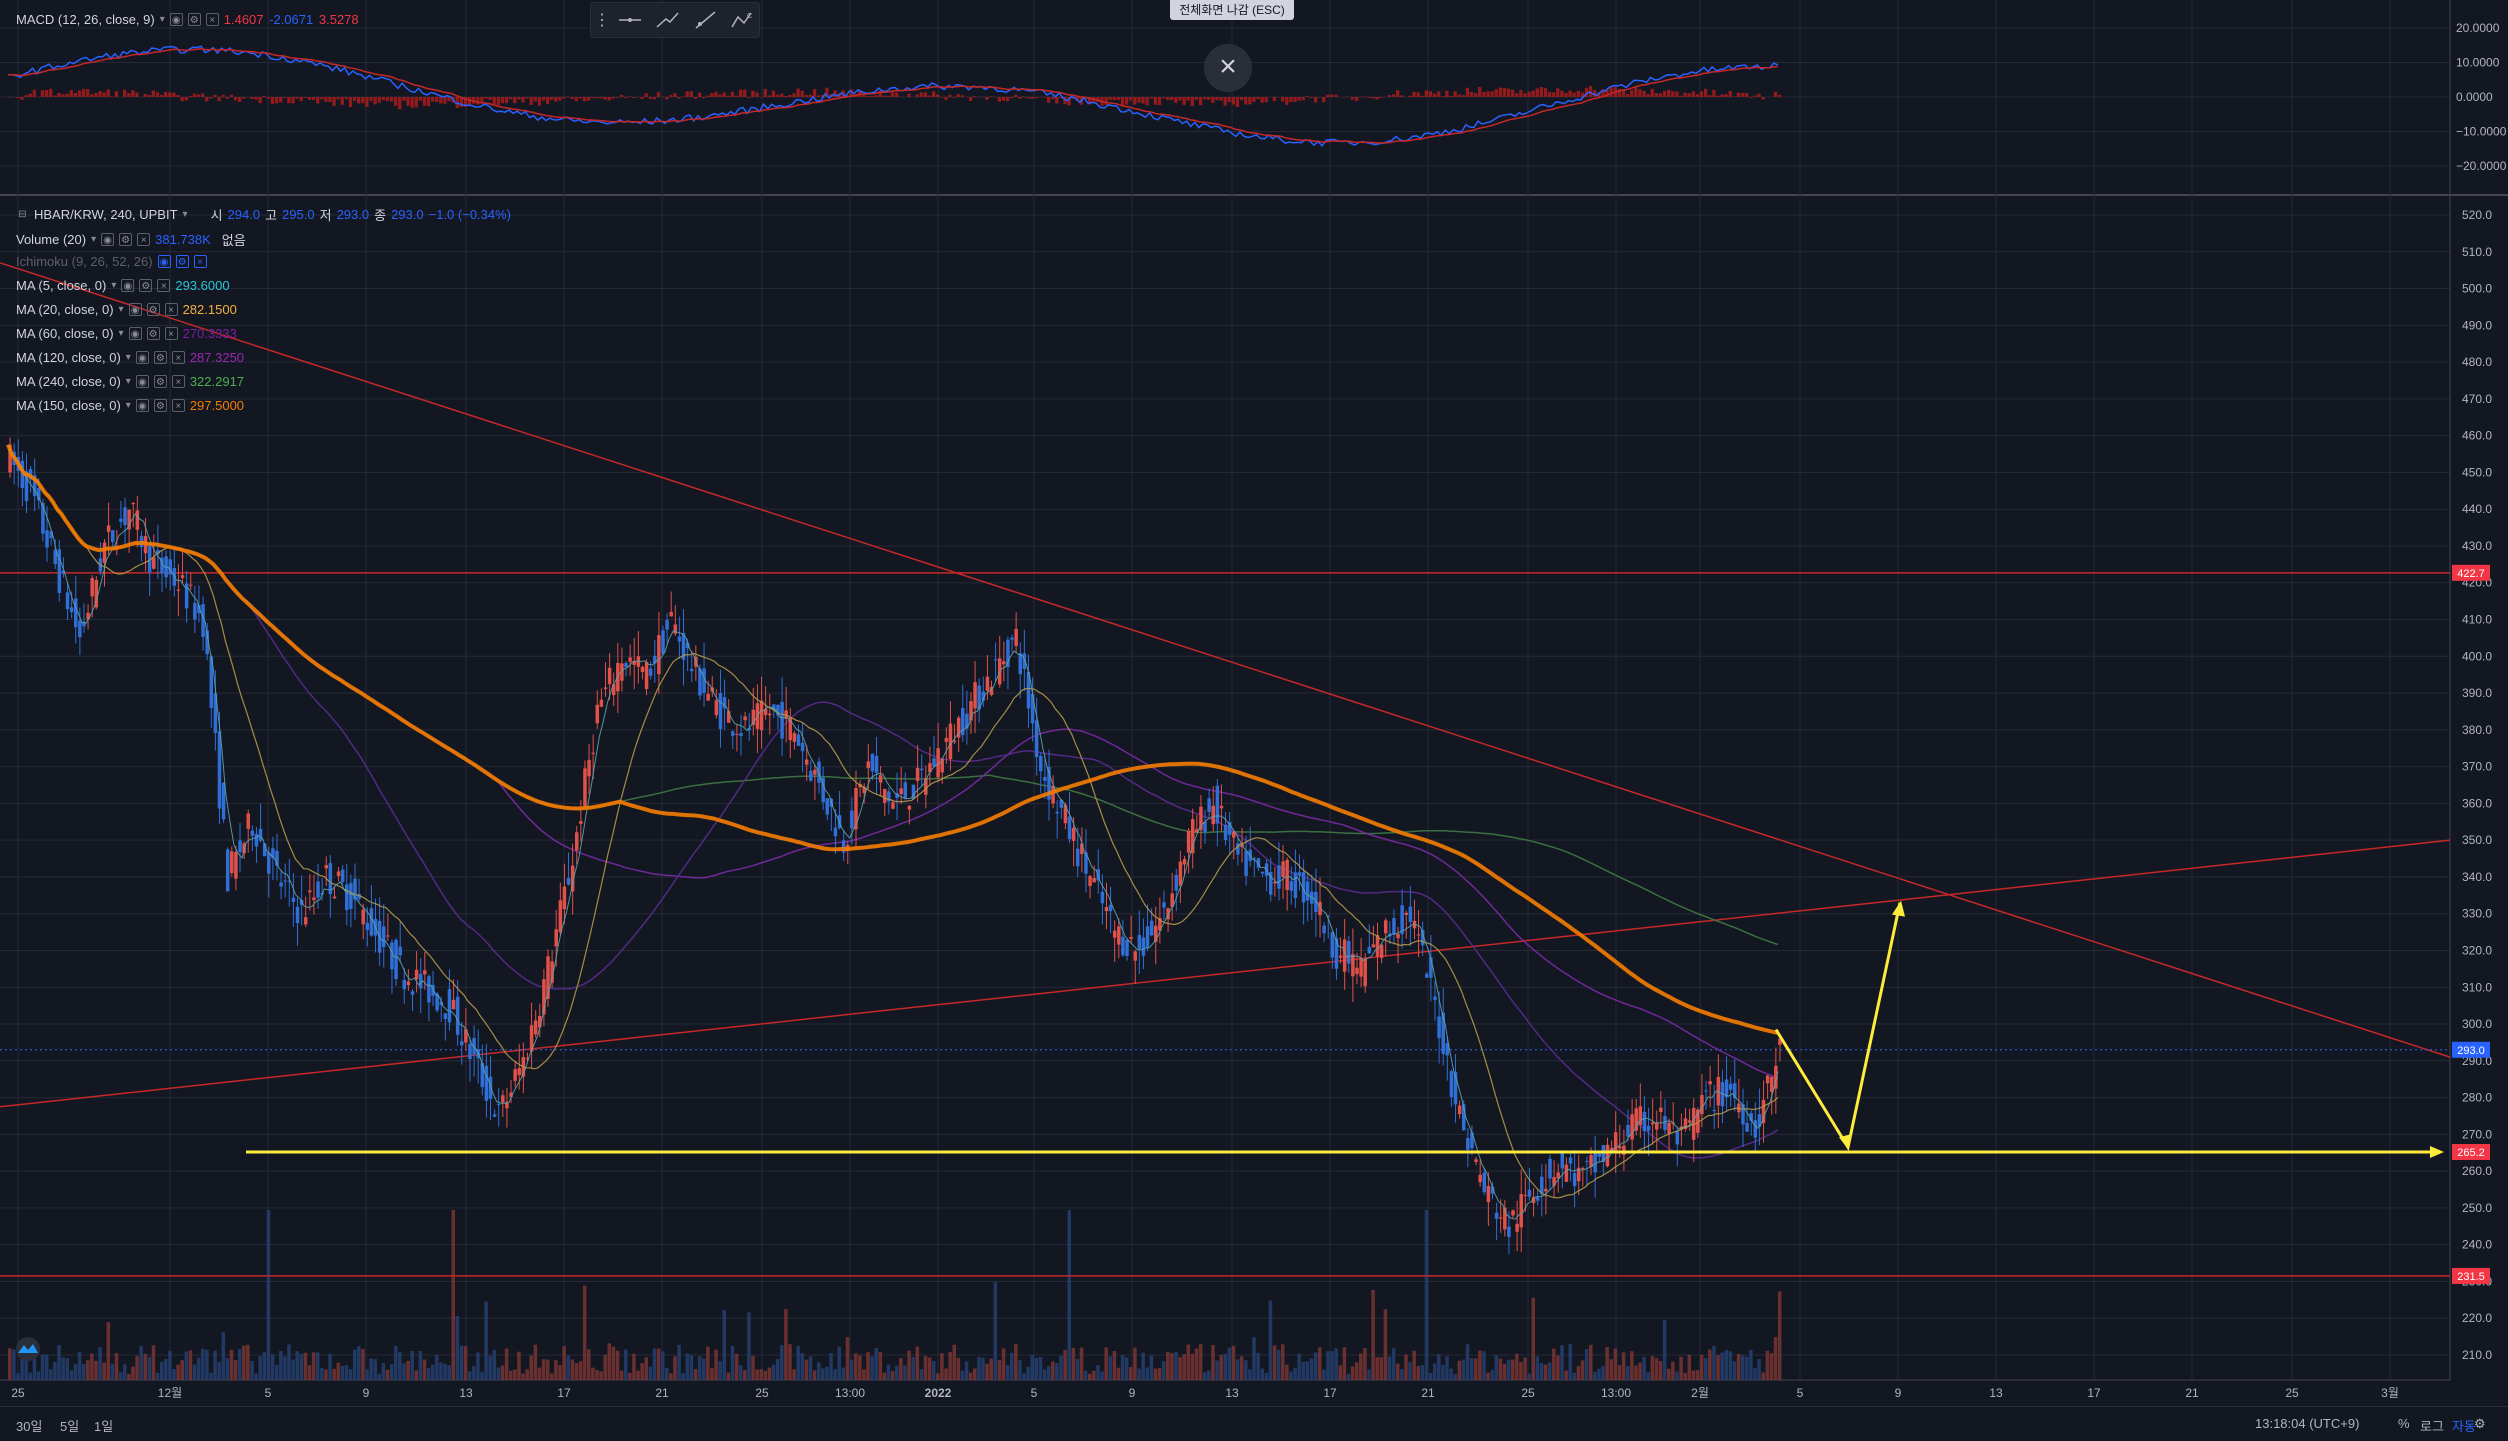  Describe the element at coordinates (1232, 10) in the screenshot. I see `fullscreen-exit-hint: 전체화면 나감 (ESC)` at that location.